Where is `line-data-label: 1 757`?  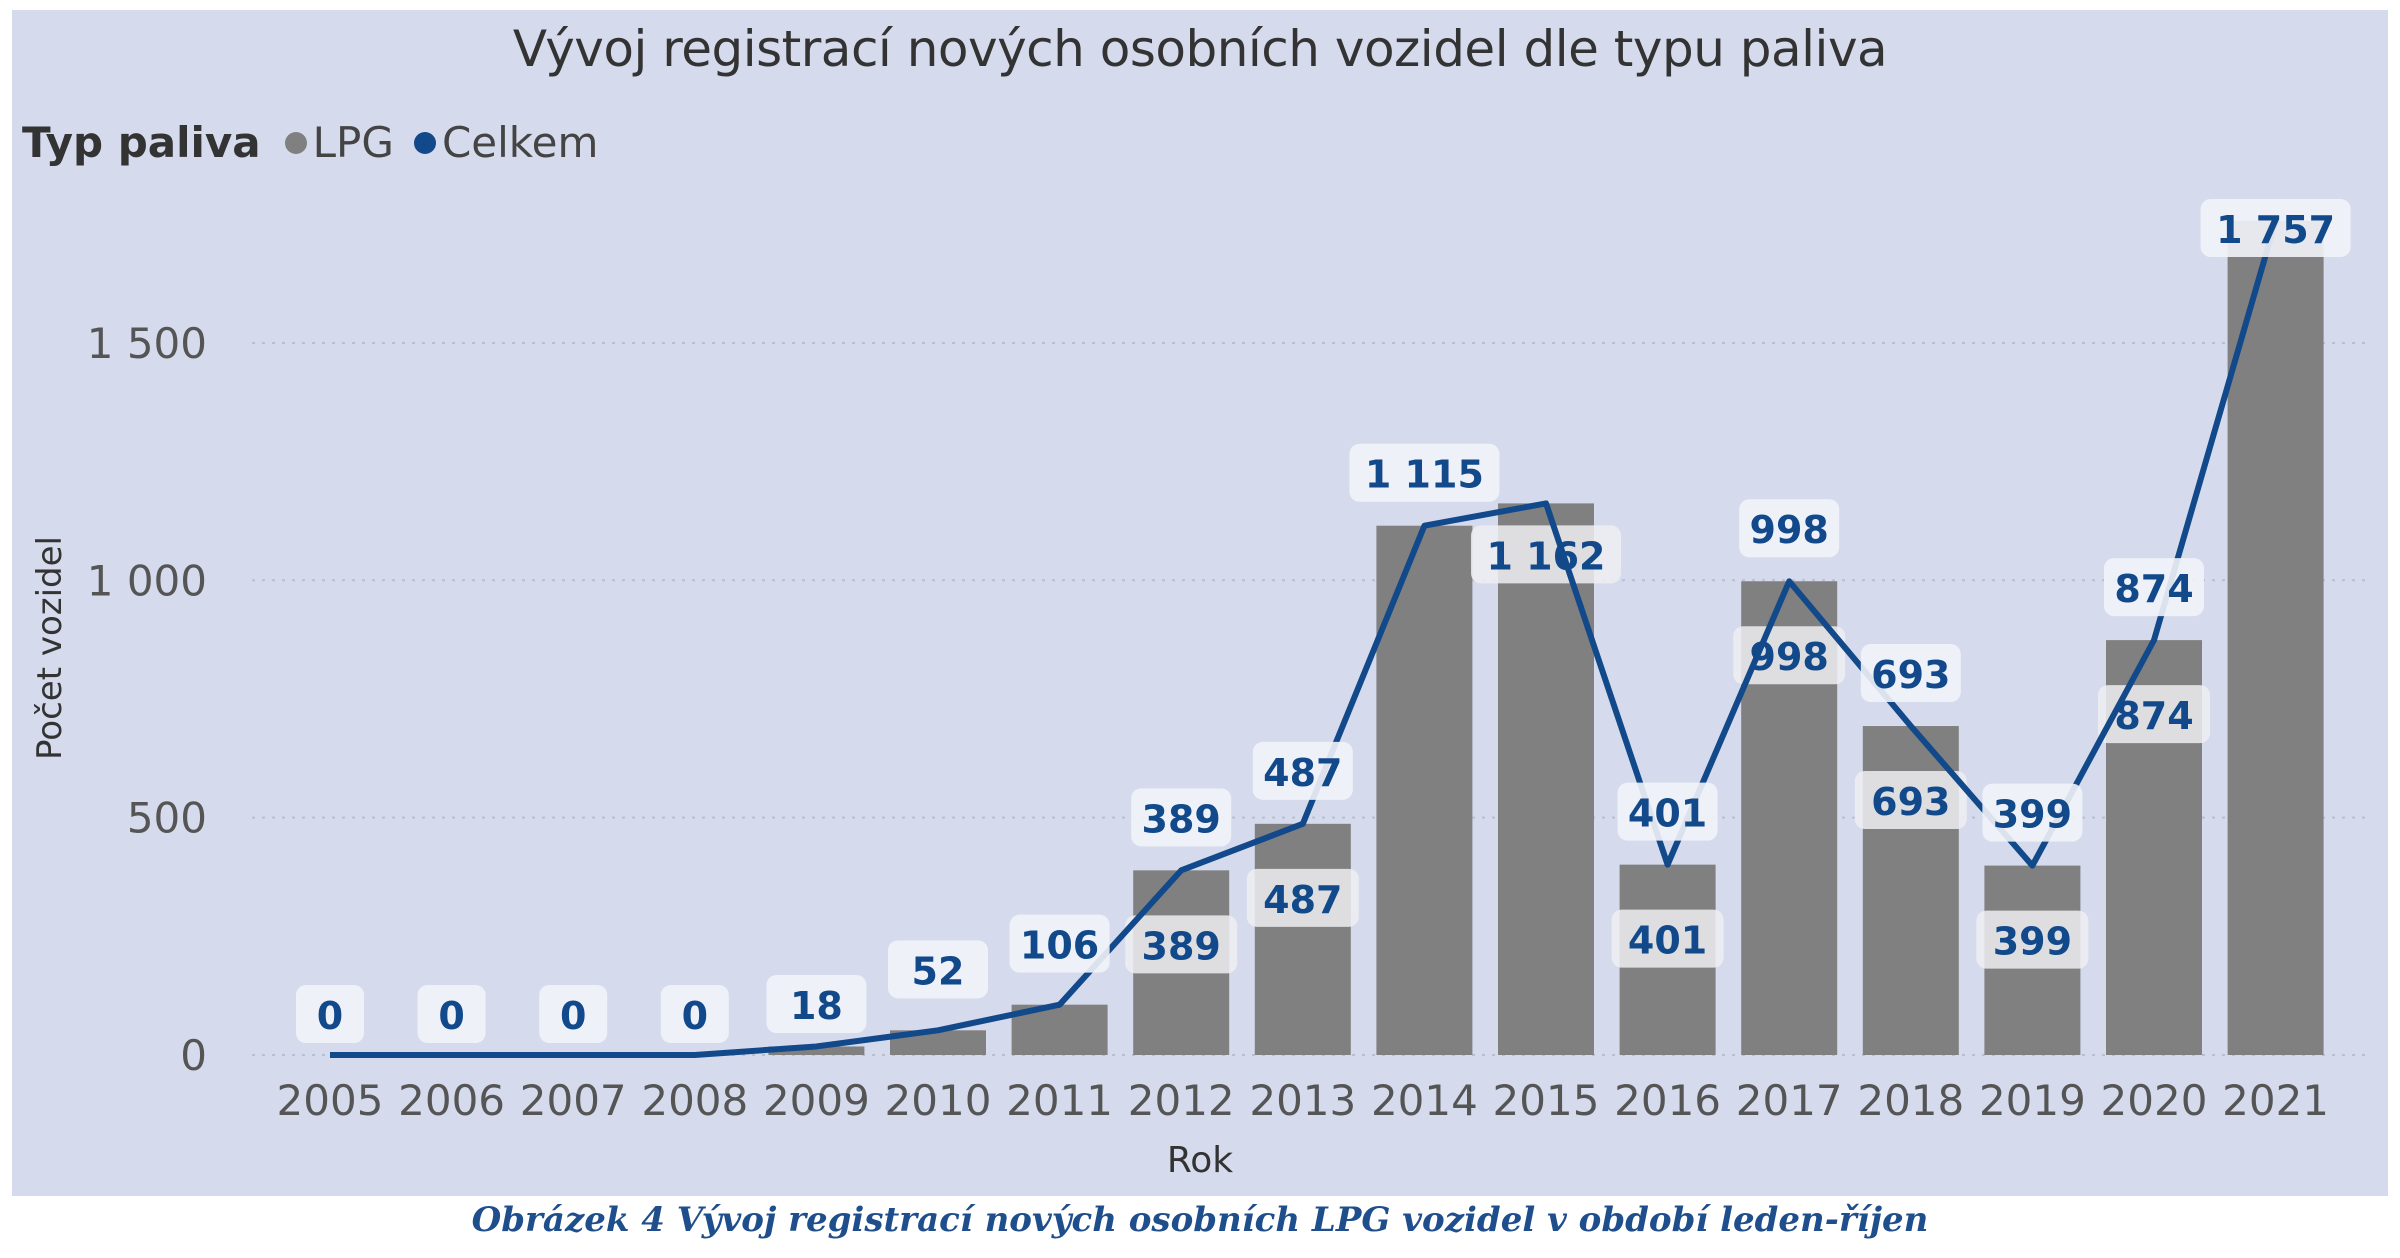 line-data-label: 1 757 is located at coordinates (2275, 230).